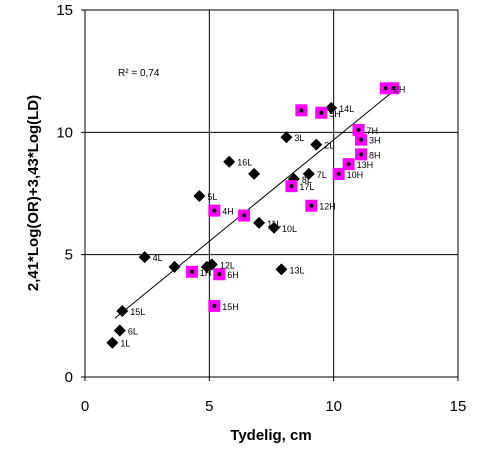 This screenshot has width=490, height=451. What do you see at coordinates (289, 229) in the screenshot?
I see `point-label: 10L` at bounding box center [289, 229].